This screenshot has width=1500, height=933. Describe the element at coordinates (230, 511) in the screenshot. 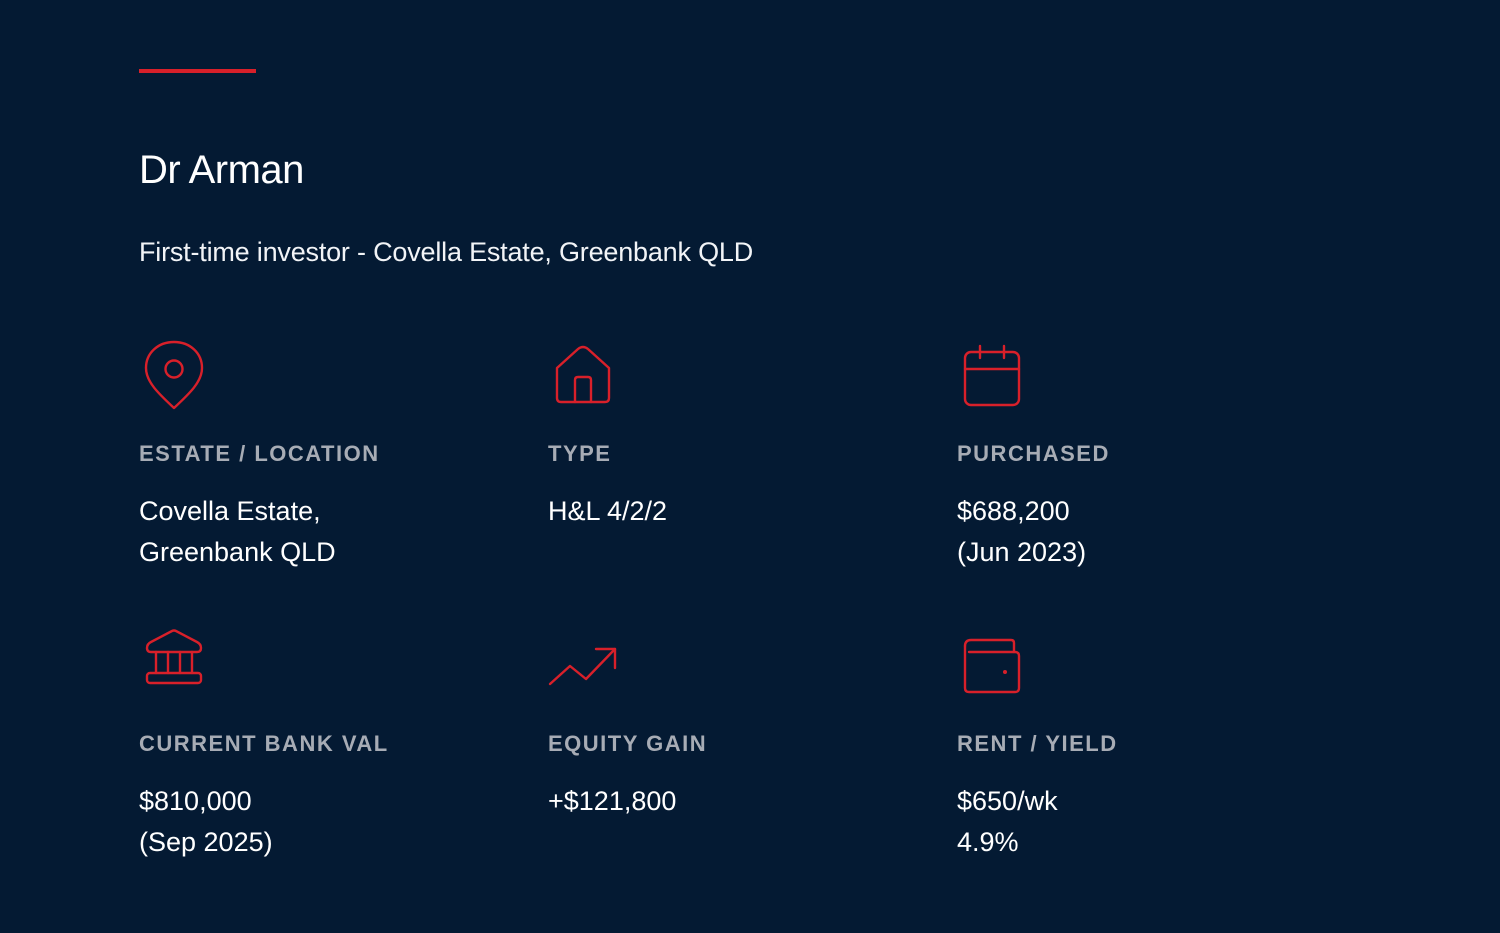

I see `stat-value-line: Covella Estate,` at that location.